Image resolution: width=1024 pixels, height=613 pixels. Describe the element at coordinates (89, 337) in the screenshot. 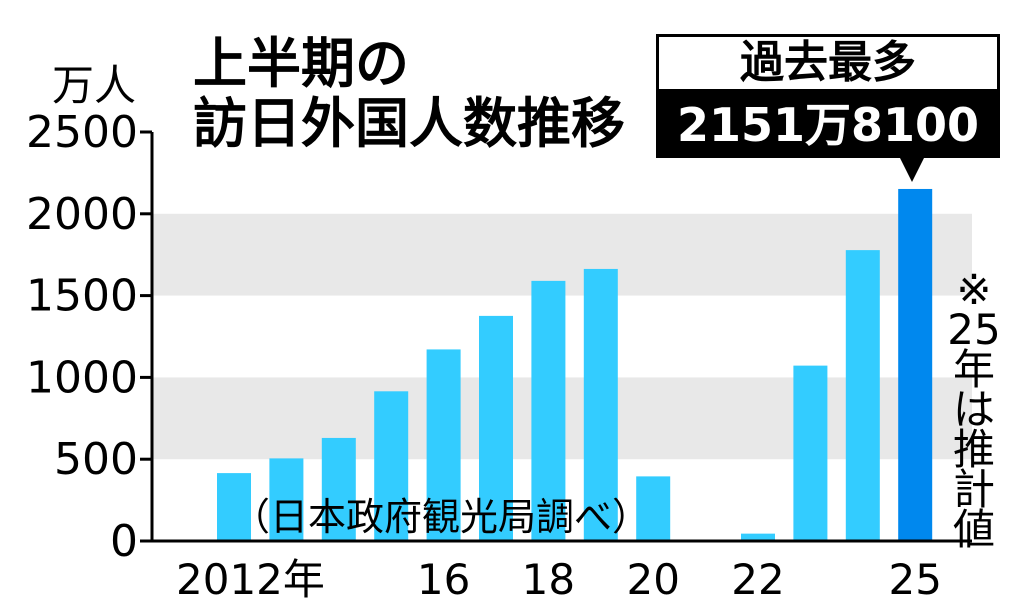

I see `y-axis-ticks: 0 500 1000 1500 2000 2500` at that location.